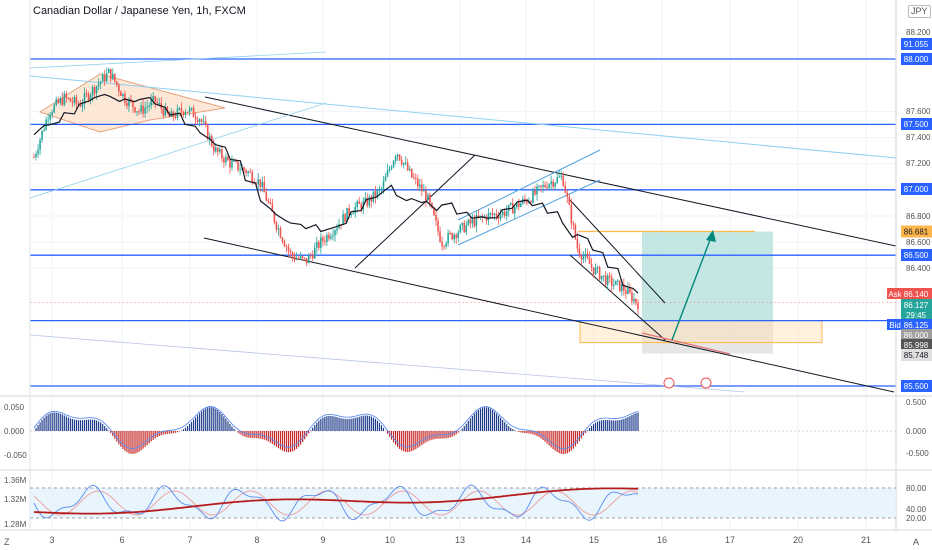 The width and height of the screenshot is (932, 550). I want to click on left-macd-tick: -0.050, so click(15, 455).